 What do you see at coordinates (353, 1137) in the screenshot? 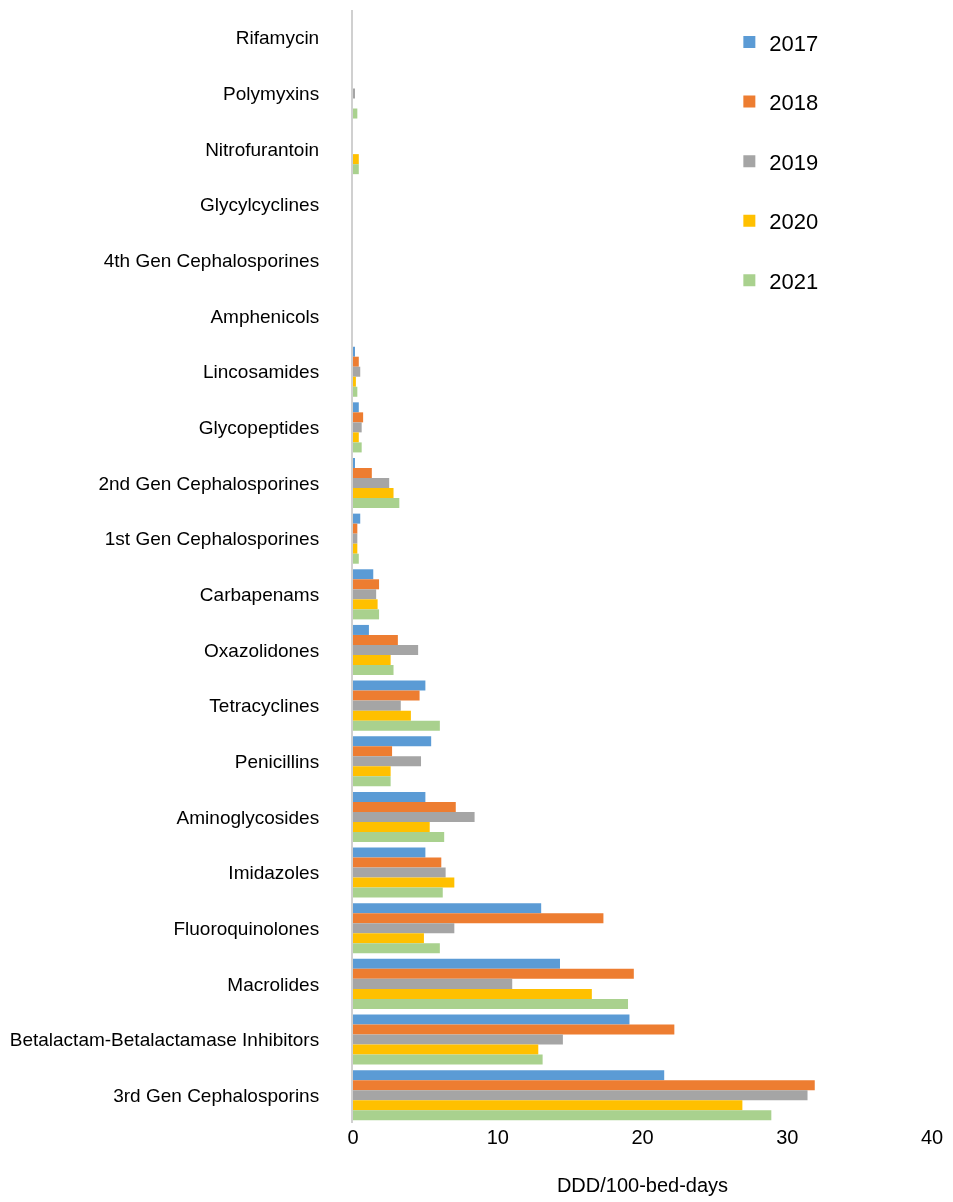
I see `x-tick-label: 0` at bounding box center [353, 1137].